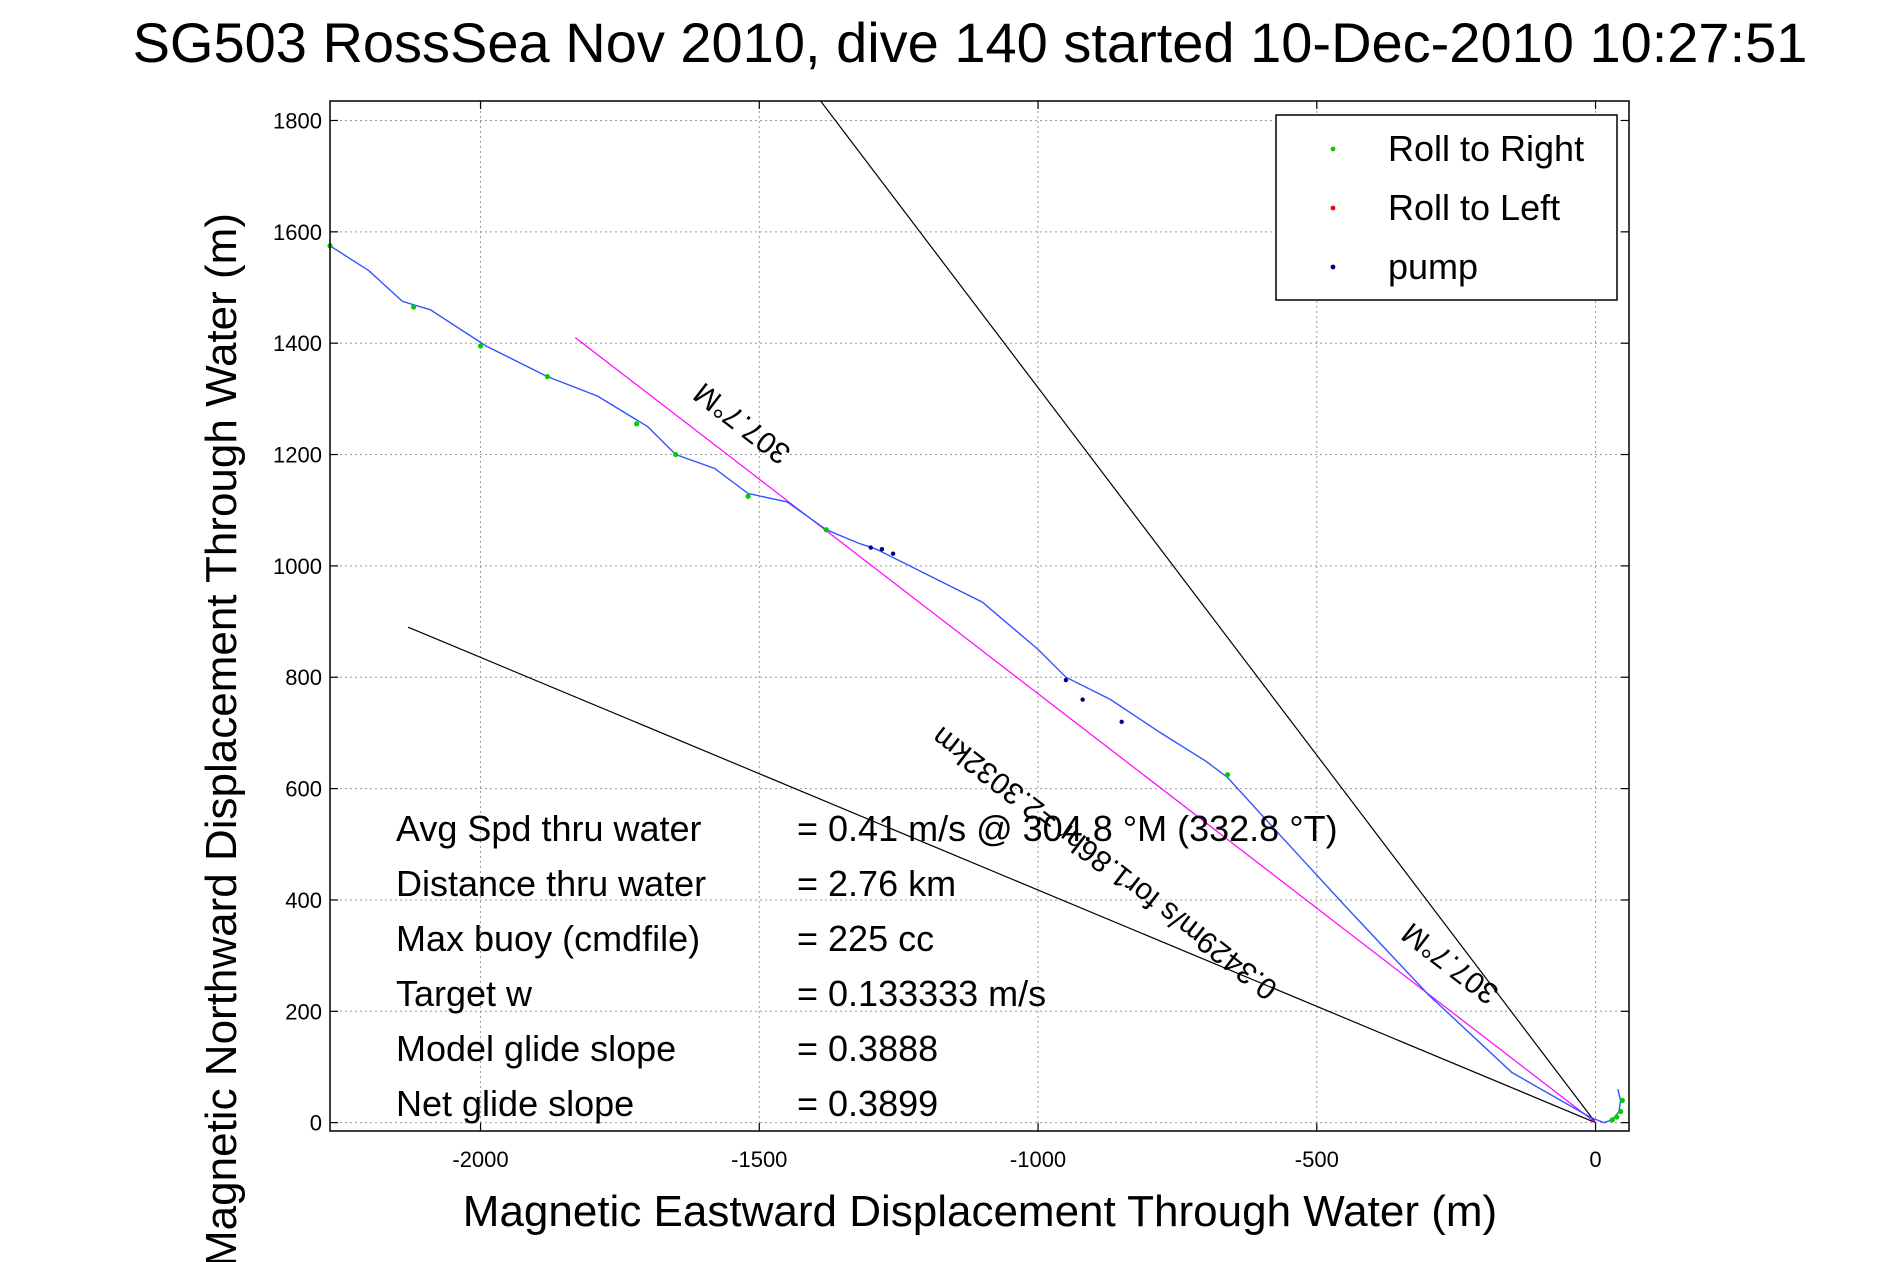  I want to click on y-tick-label: 1000, so click(297, 566).